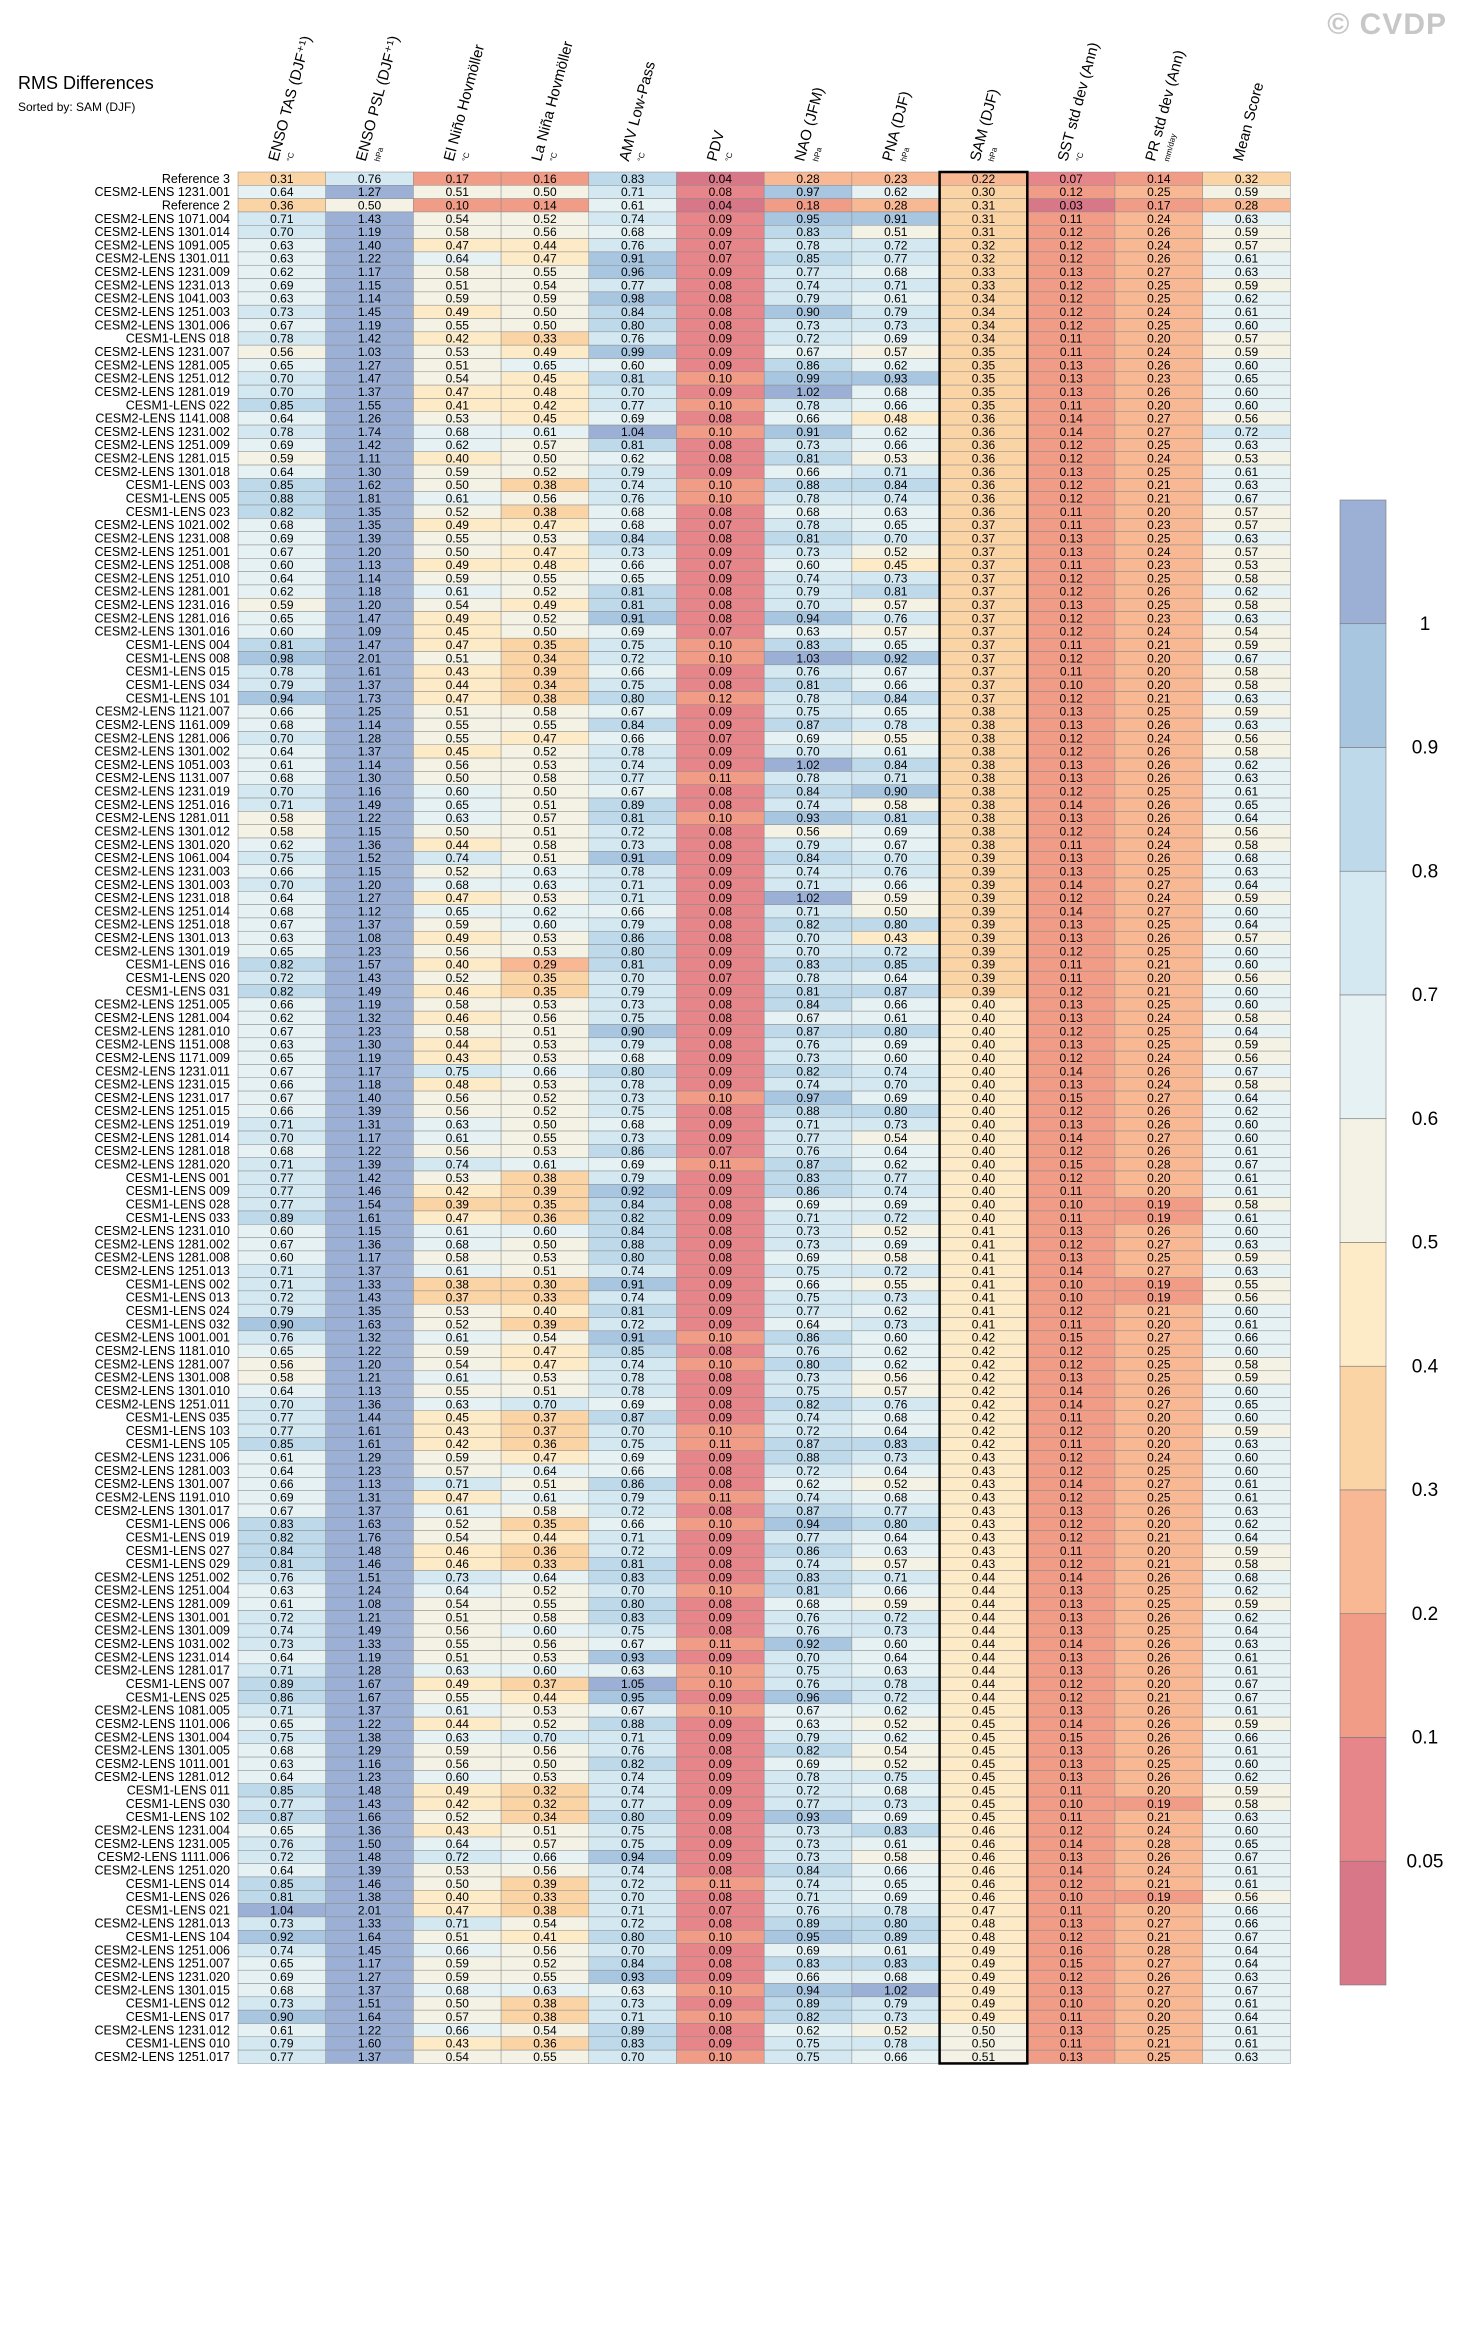  What do you see at coordinates (370, 565) in the screenshot?
I see `cell-value: 1.13` at bounding box center [370, 565].